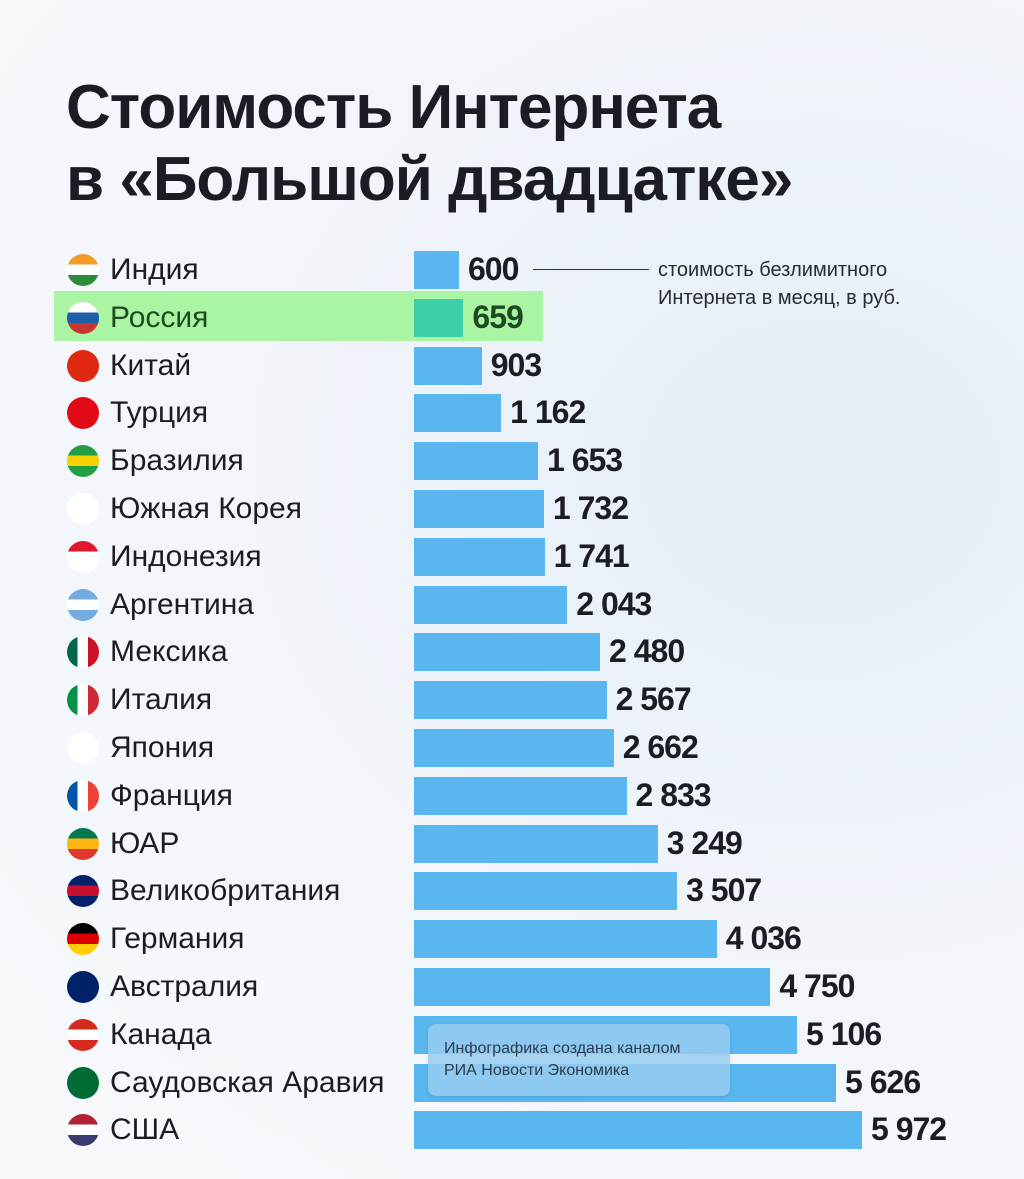 The width and height of the screenshot is (1024, 1179). I want to click on bar-row: США 5 972, so click(512, 1131).